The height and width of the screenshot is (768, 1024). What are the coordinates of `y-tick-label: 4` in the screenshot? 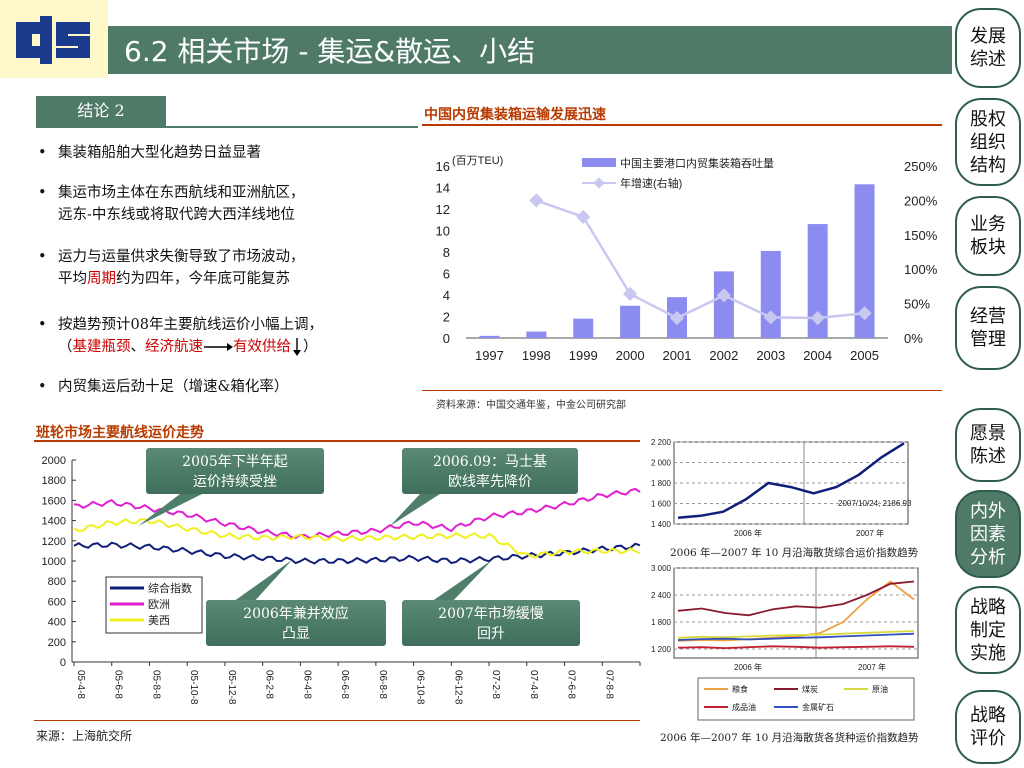 It's located at (446, 295).